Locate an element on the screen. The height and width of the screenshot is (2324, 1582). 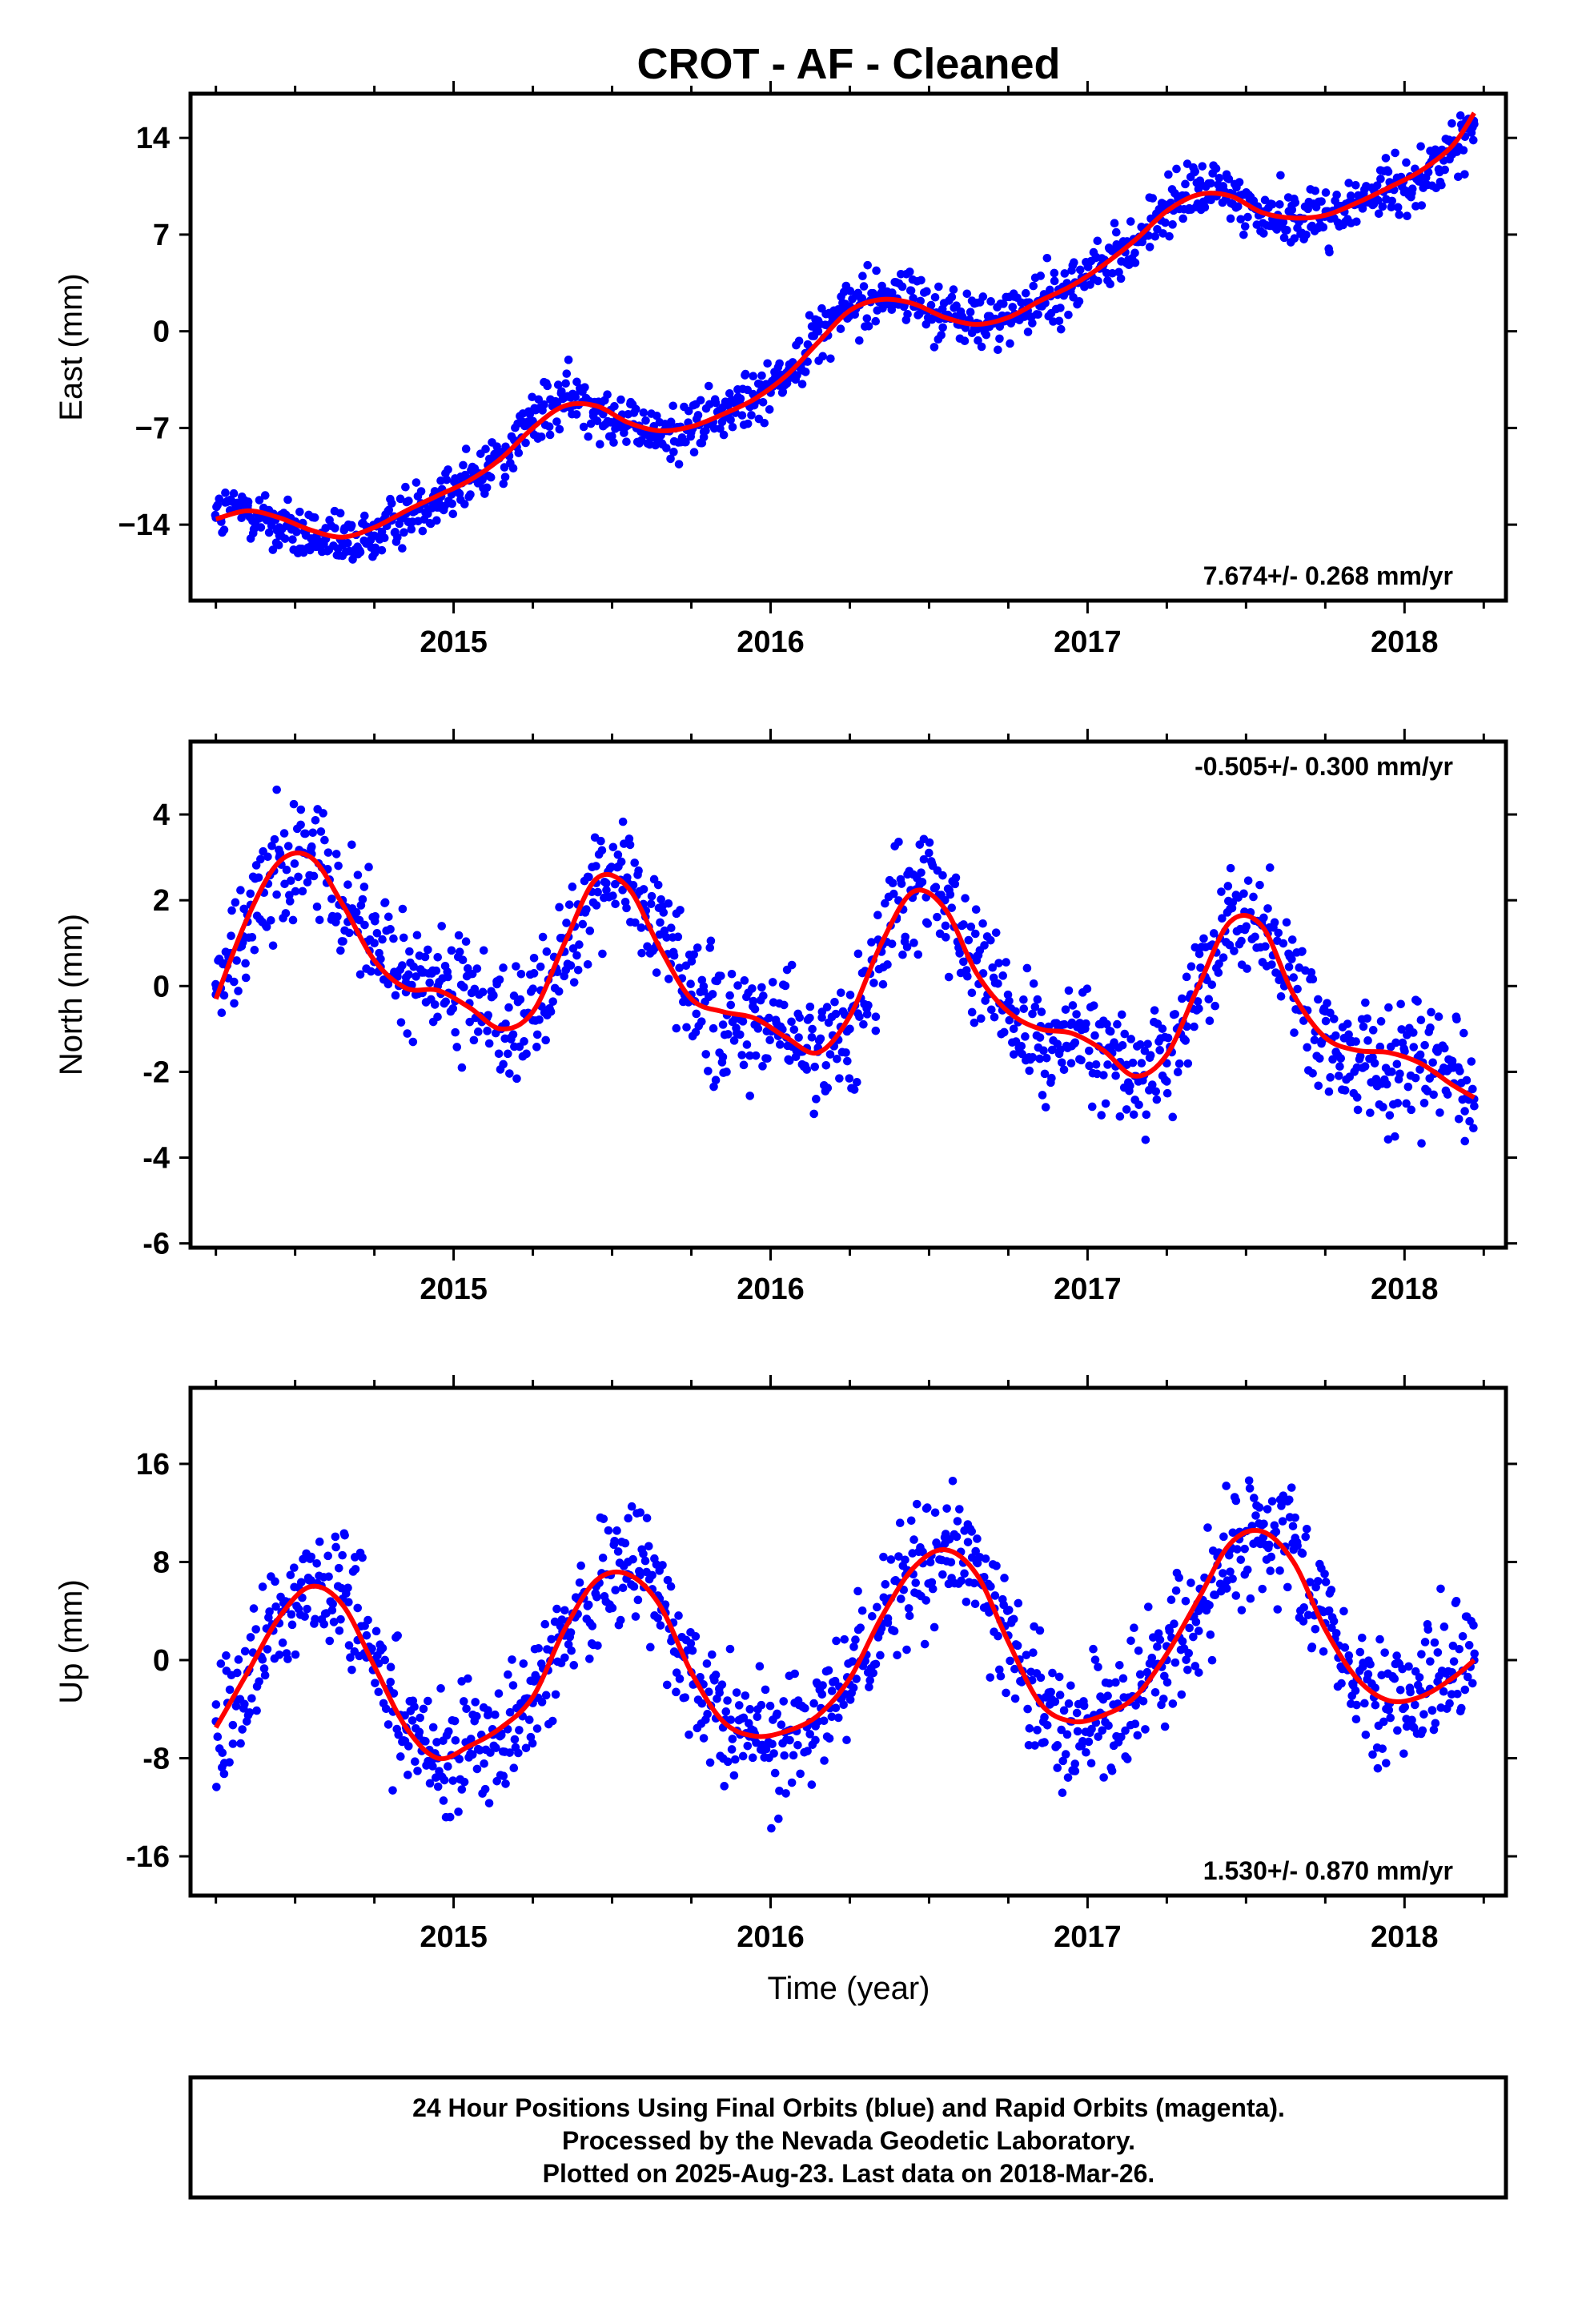
east-x-tick-label: 2018 is located at coordinates (1405, 642).